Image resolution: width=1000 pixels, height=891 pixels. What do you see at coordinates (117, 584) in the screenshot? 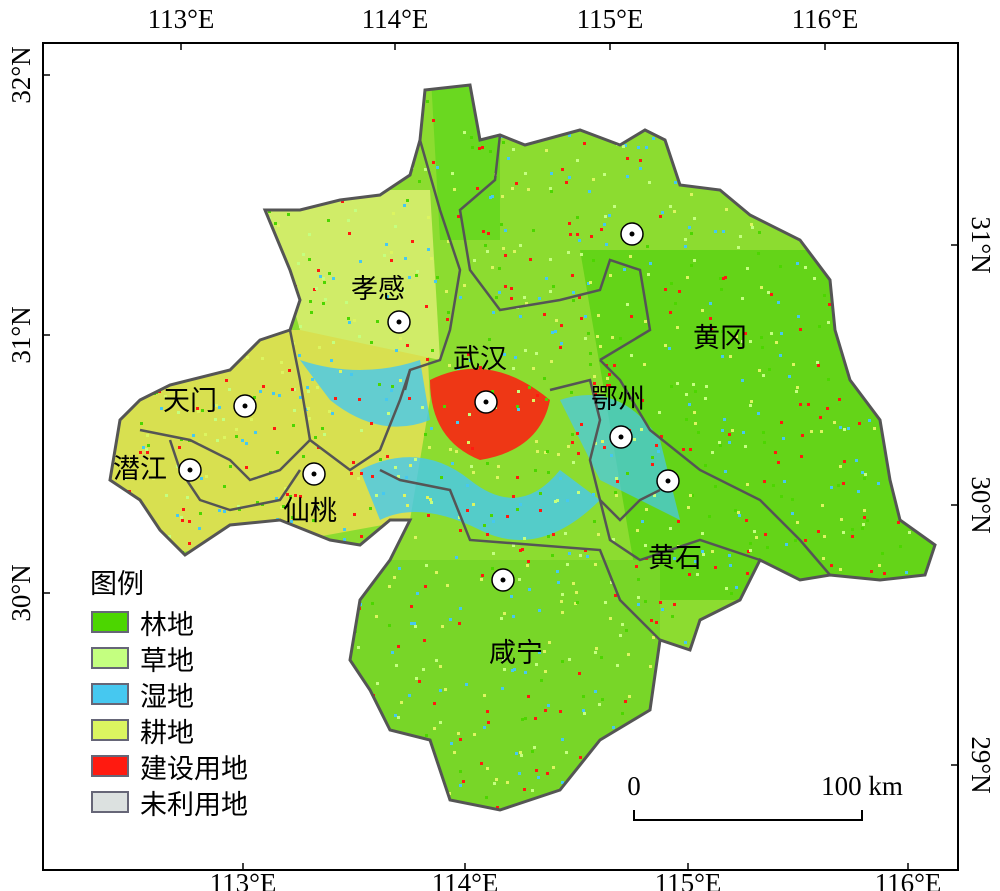
I see `legend-title: 图例` at bounding box center [117, 584].